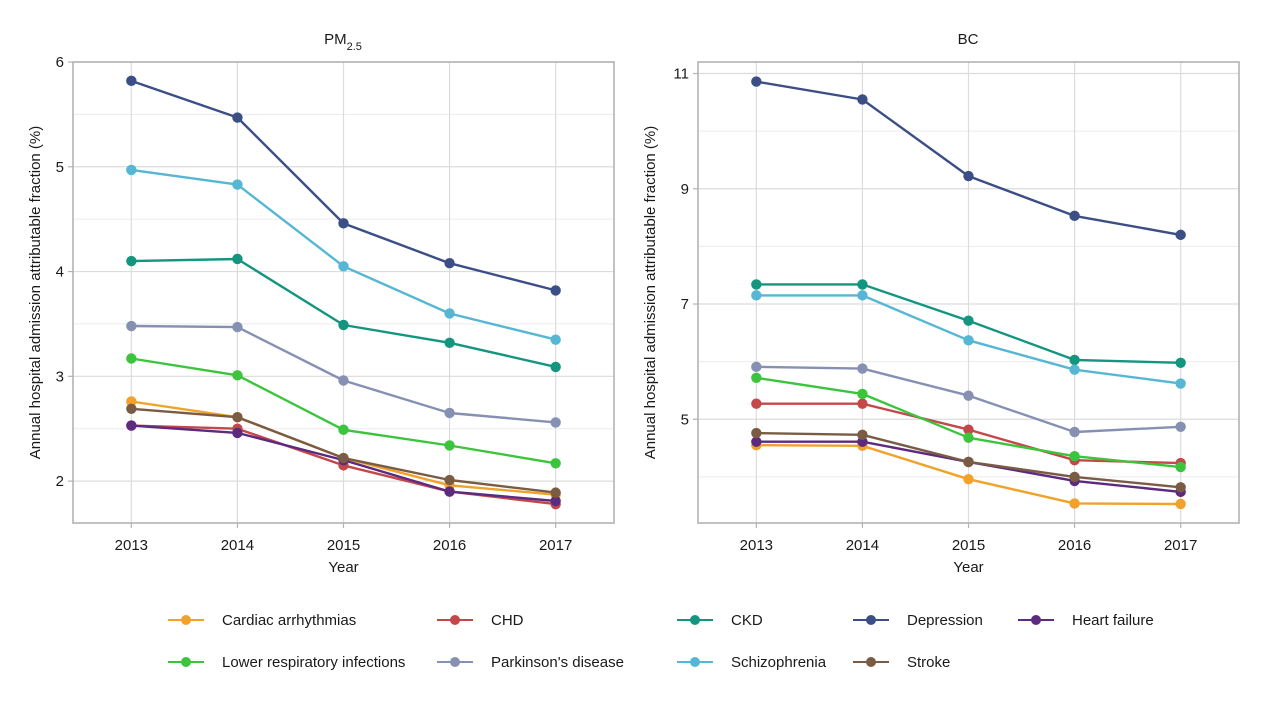 The height and width of the screenshot is (704, 1268). Describe the element at coordinates (756, 545) in the screenshot. I see `x-tick-label: 2013` at that location.